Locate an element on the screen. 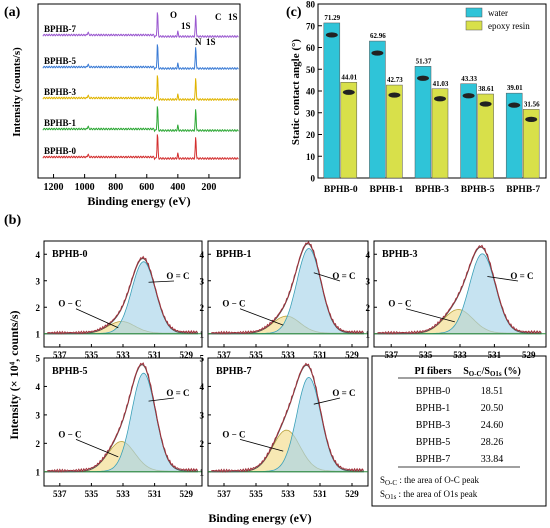  panel-a-xlabel: Binding energy (eV) is located at coordinates (138, 201).